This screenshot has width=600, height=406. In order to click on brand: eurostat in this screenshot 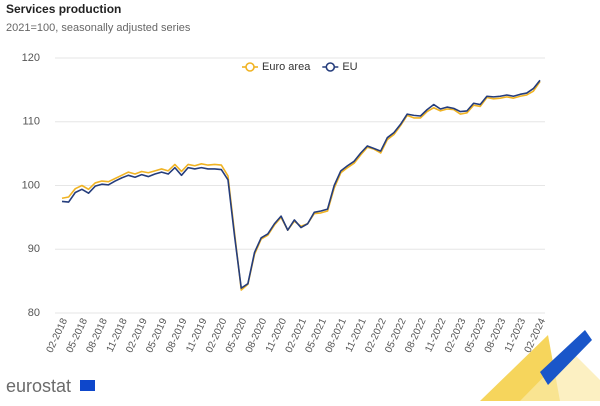, I will do `click(38, 386)`.